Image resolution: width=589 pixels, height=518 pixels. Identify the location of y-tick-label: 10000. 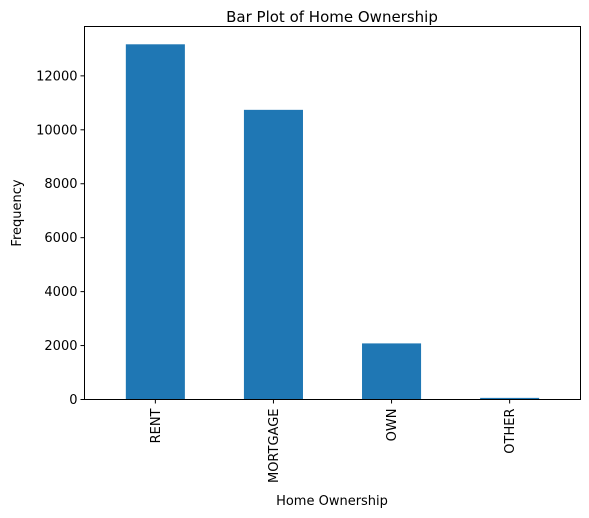
(56, 130).